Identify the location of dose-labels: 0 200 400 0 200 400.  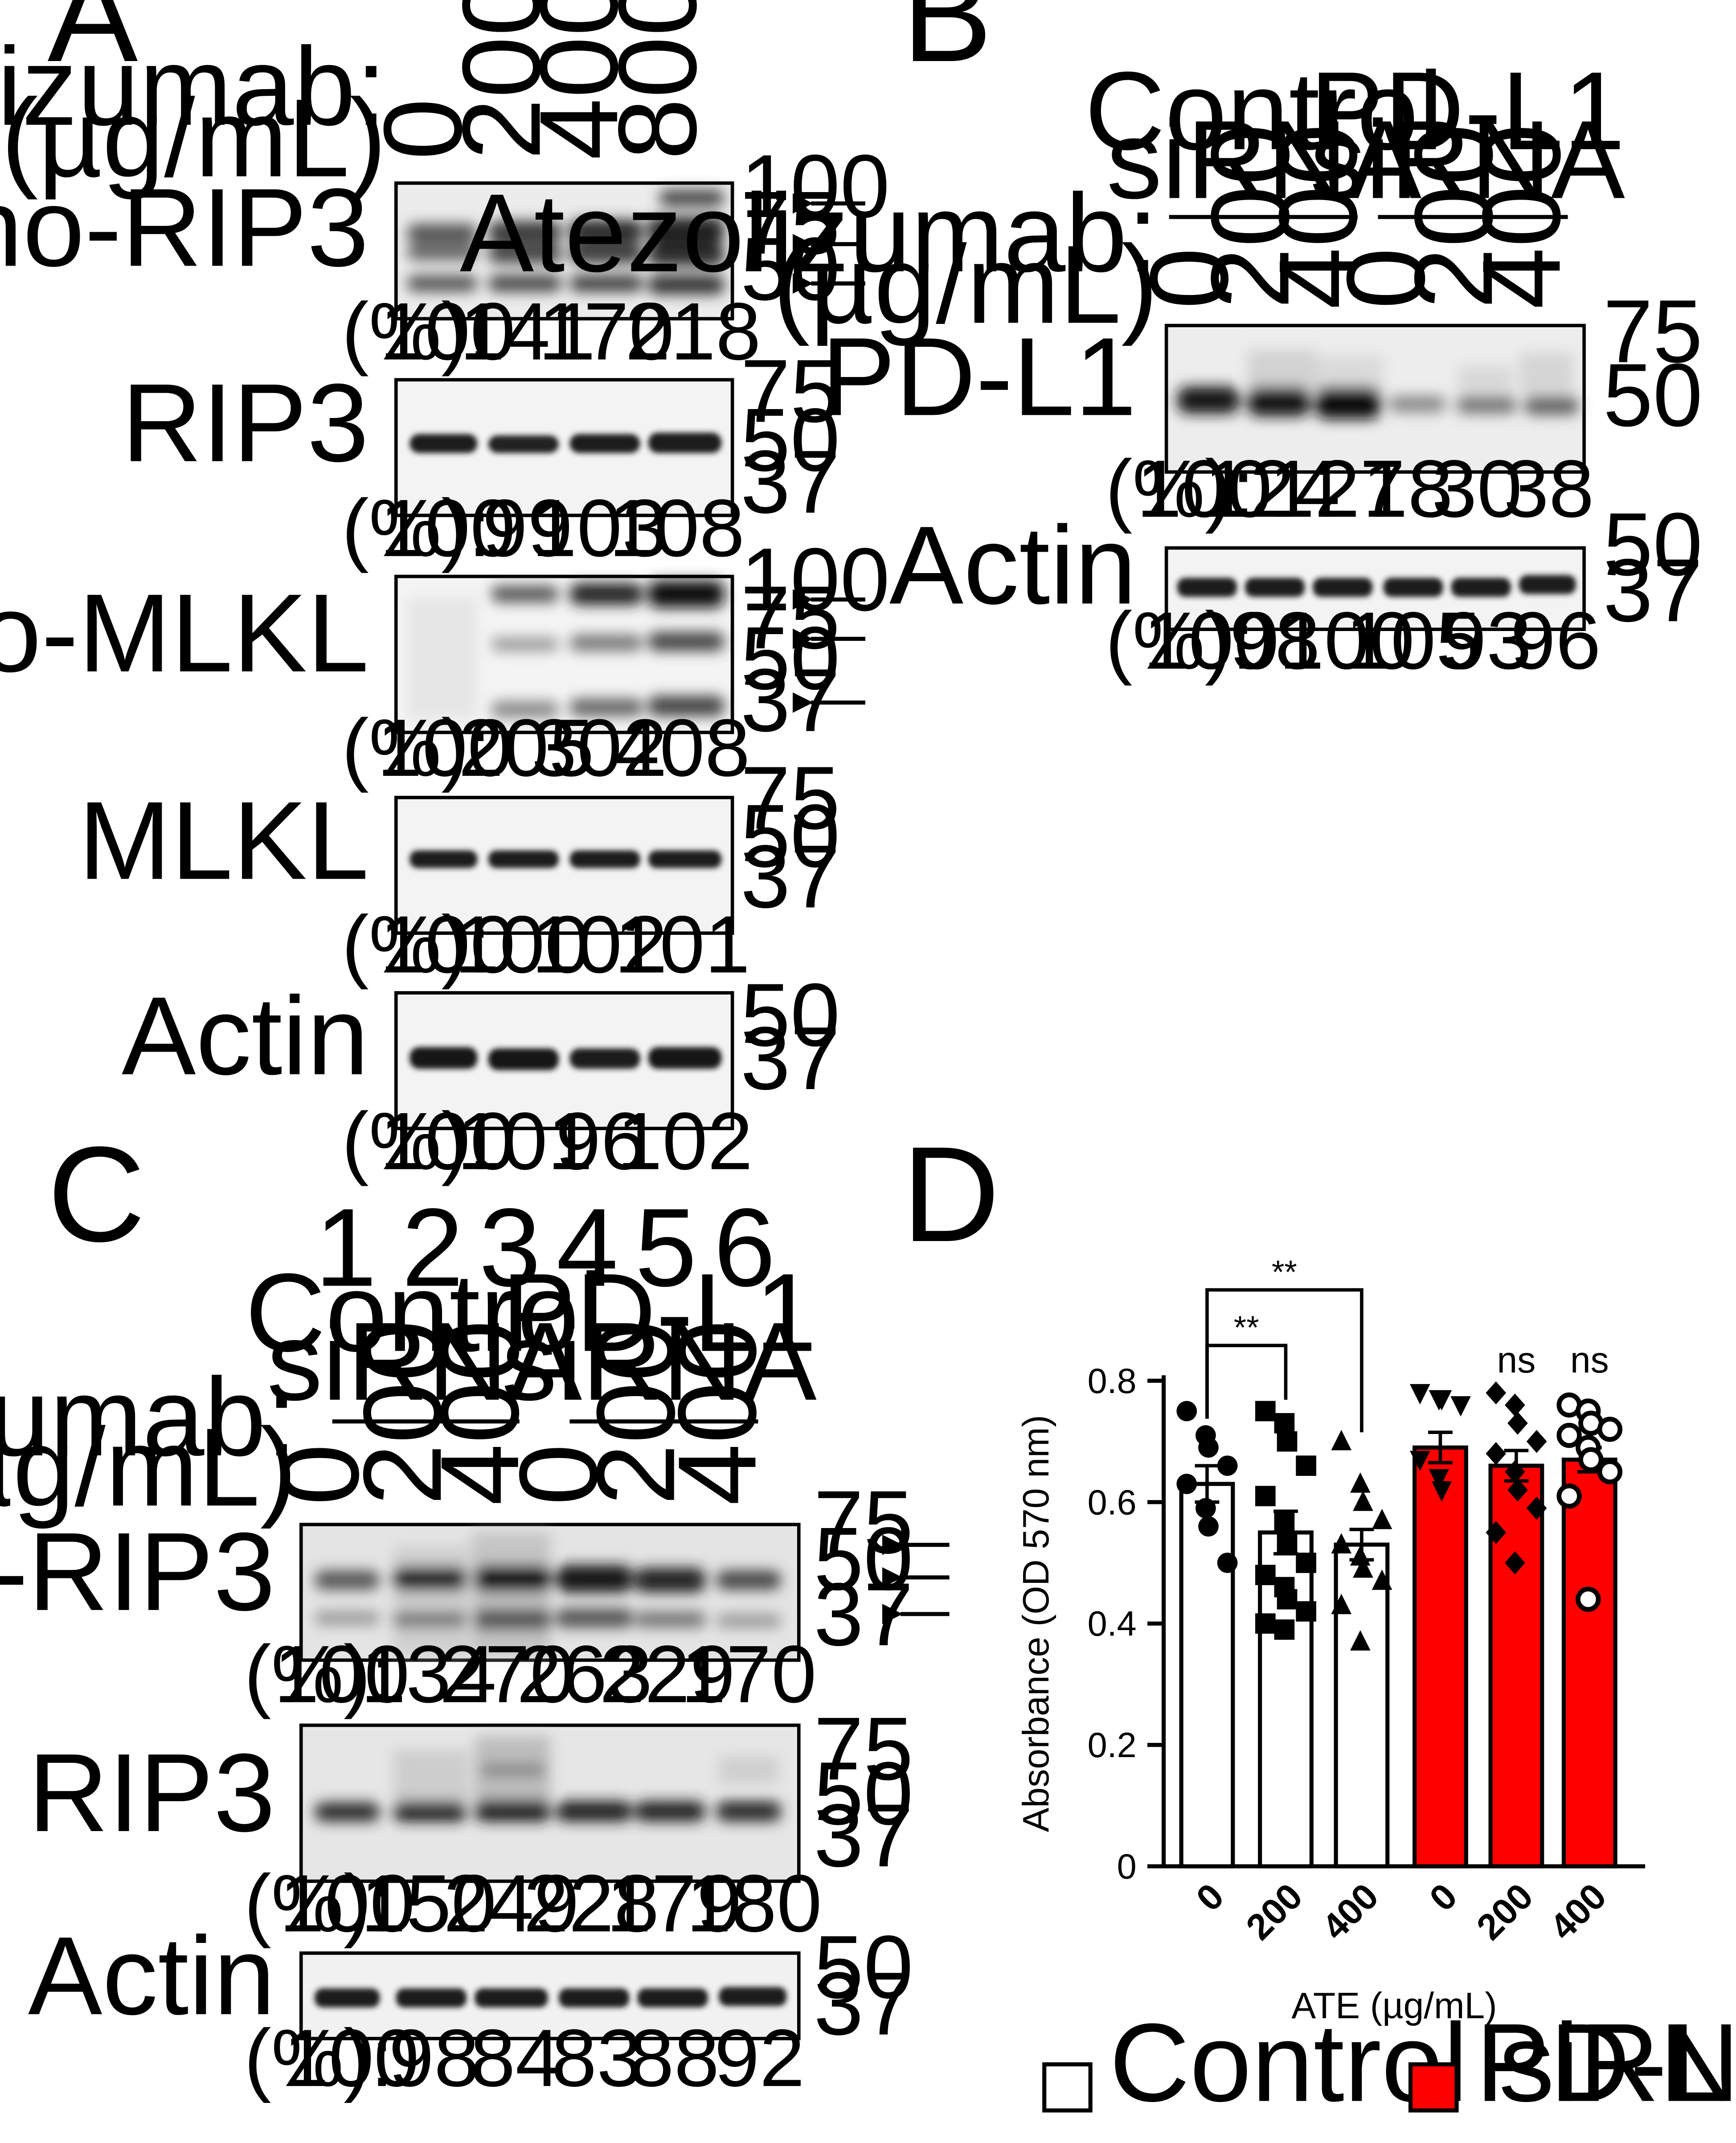
(519, 1412).